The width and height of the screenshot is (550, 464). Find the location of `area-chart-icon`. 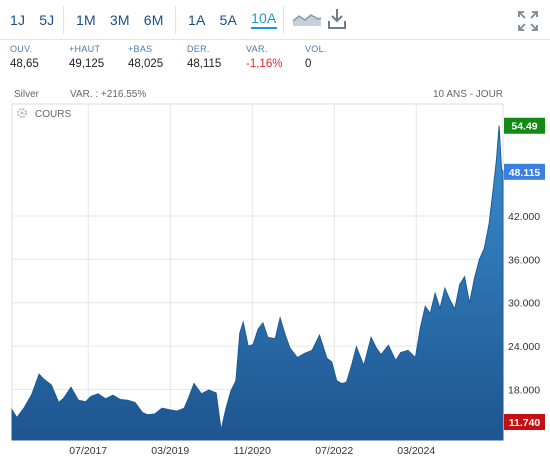

area-chart-icon is located at coordinates (307, 20).